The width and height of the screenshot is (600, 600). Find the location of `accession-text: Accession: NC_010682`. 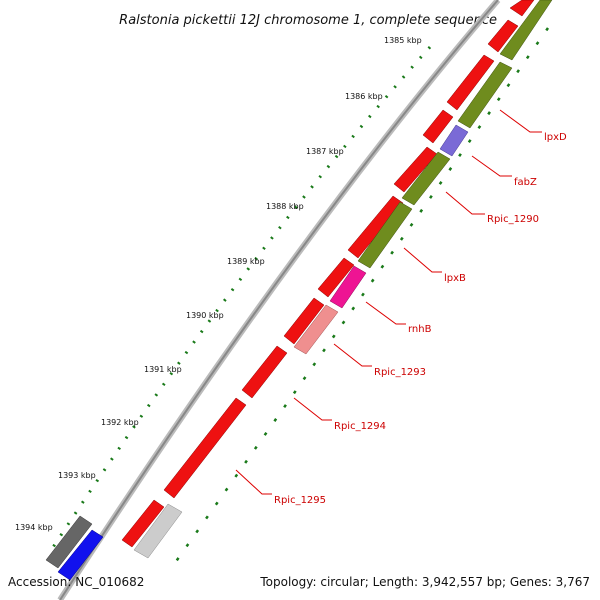

accession-text: Accession: NC_010682 is located at coordinates (76, 582).